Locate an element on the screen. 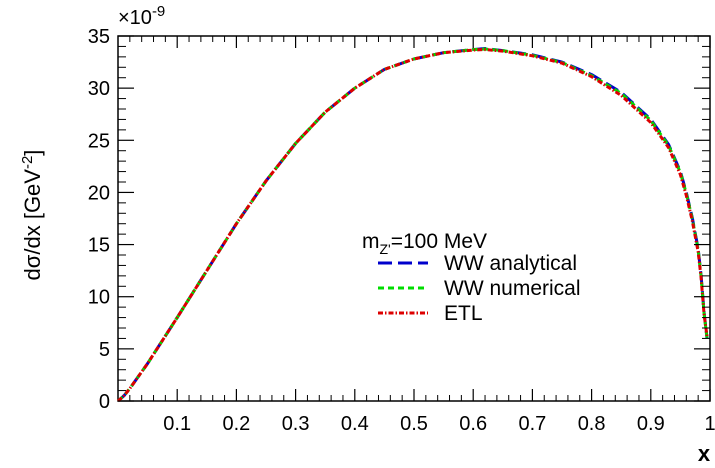  y-tick-label: 15 is located at coordinates (99, 246).